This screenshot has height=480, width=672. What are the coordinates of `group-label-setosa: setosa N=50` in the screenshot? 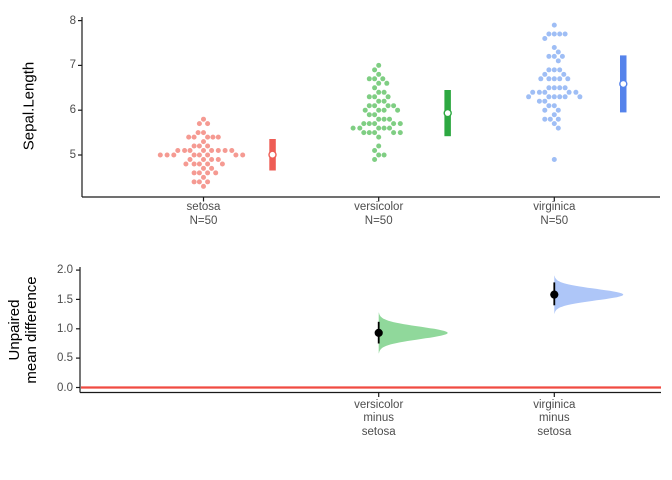 It's located at (204, 214).